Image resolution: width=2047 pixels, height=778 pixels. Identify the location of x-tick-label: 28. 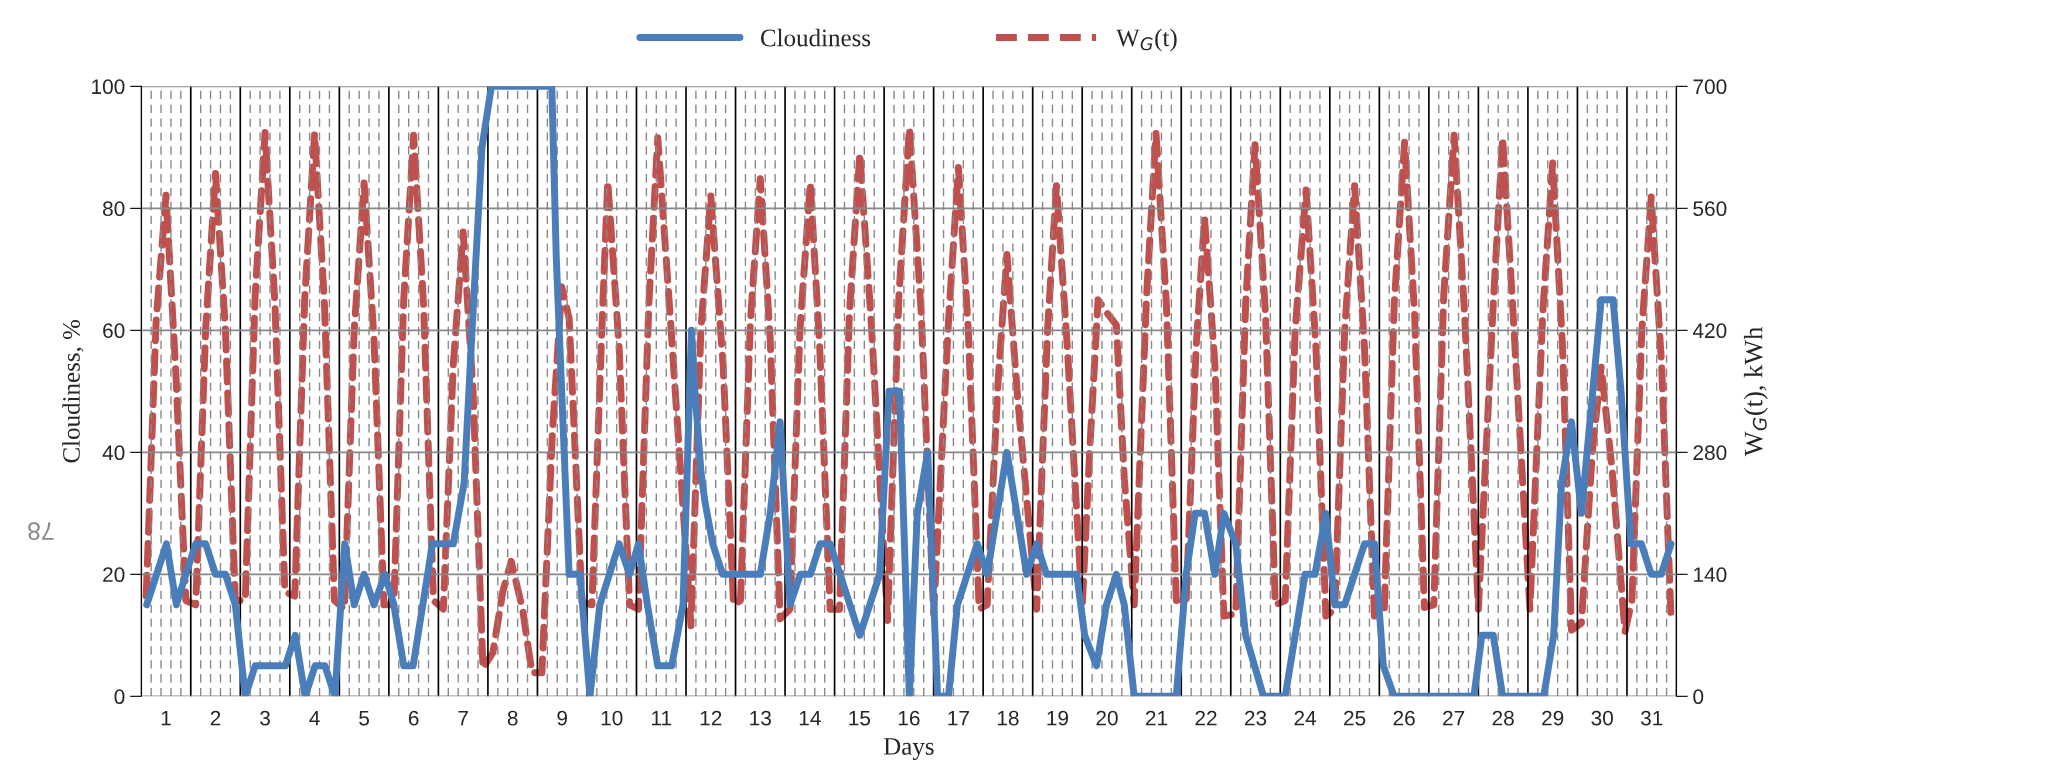
(1503, 718).